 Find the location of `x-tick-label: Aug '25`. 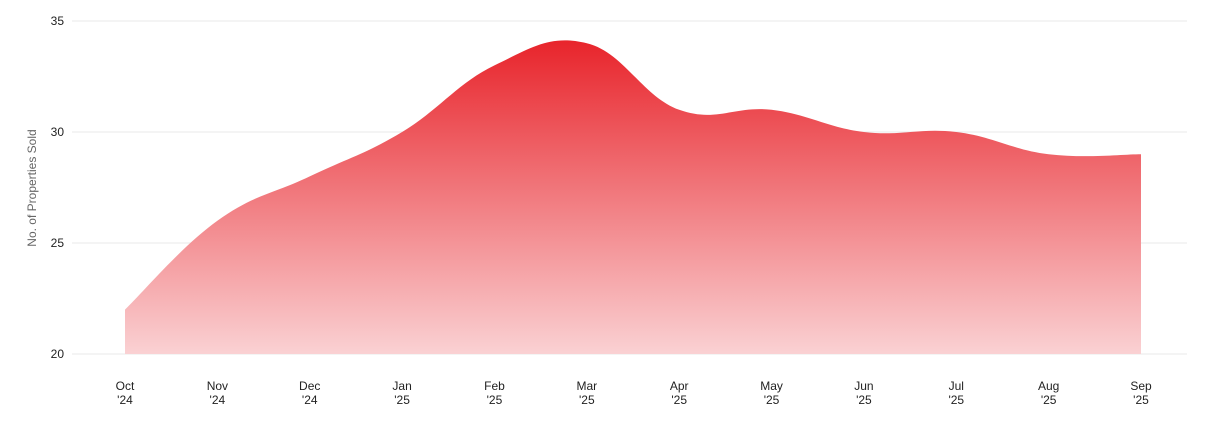

x-tick-label: Aug '25 is located at coordinates (1048, 393).